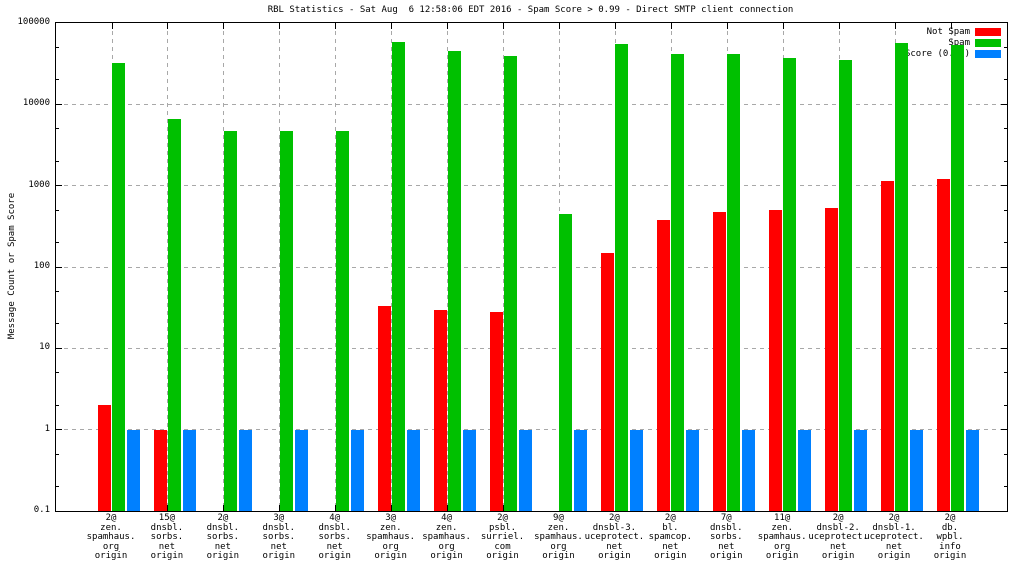 This screenshot has height=576, width=1024. What do you see at coordinates (502, 527) in the screenshot?
I see `x-tick-label-line: psbl.` at bounding box center [502, 527].